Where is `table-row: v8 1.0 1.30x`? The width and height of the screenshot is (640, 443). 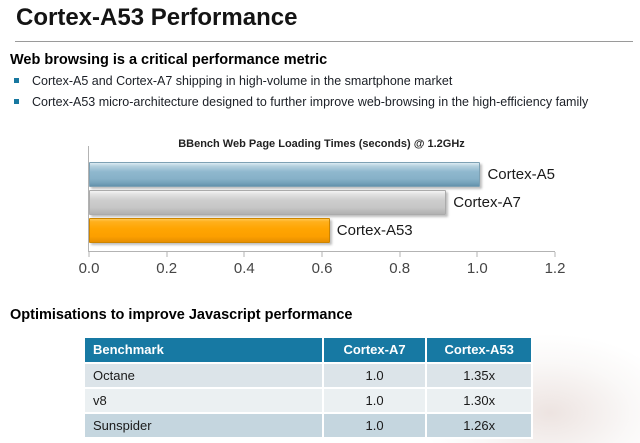 table-row: v8 1.0 1.30x is located at coordinates (308, 400).